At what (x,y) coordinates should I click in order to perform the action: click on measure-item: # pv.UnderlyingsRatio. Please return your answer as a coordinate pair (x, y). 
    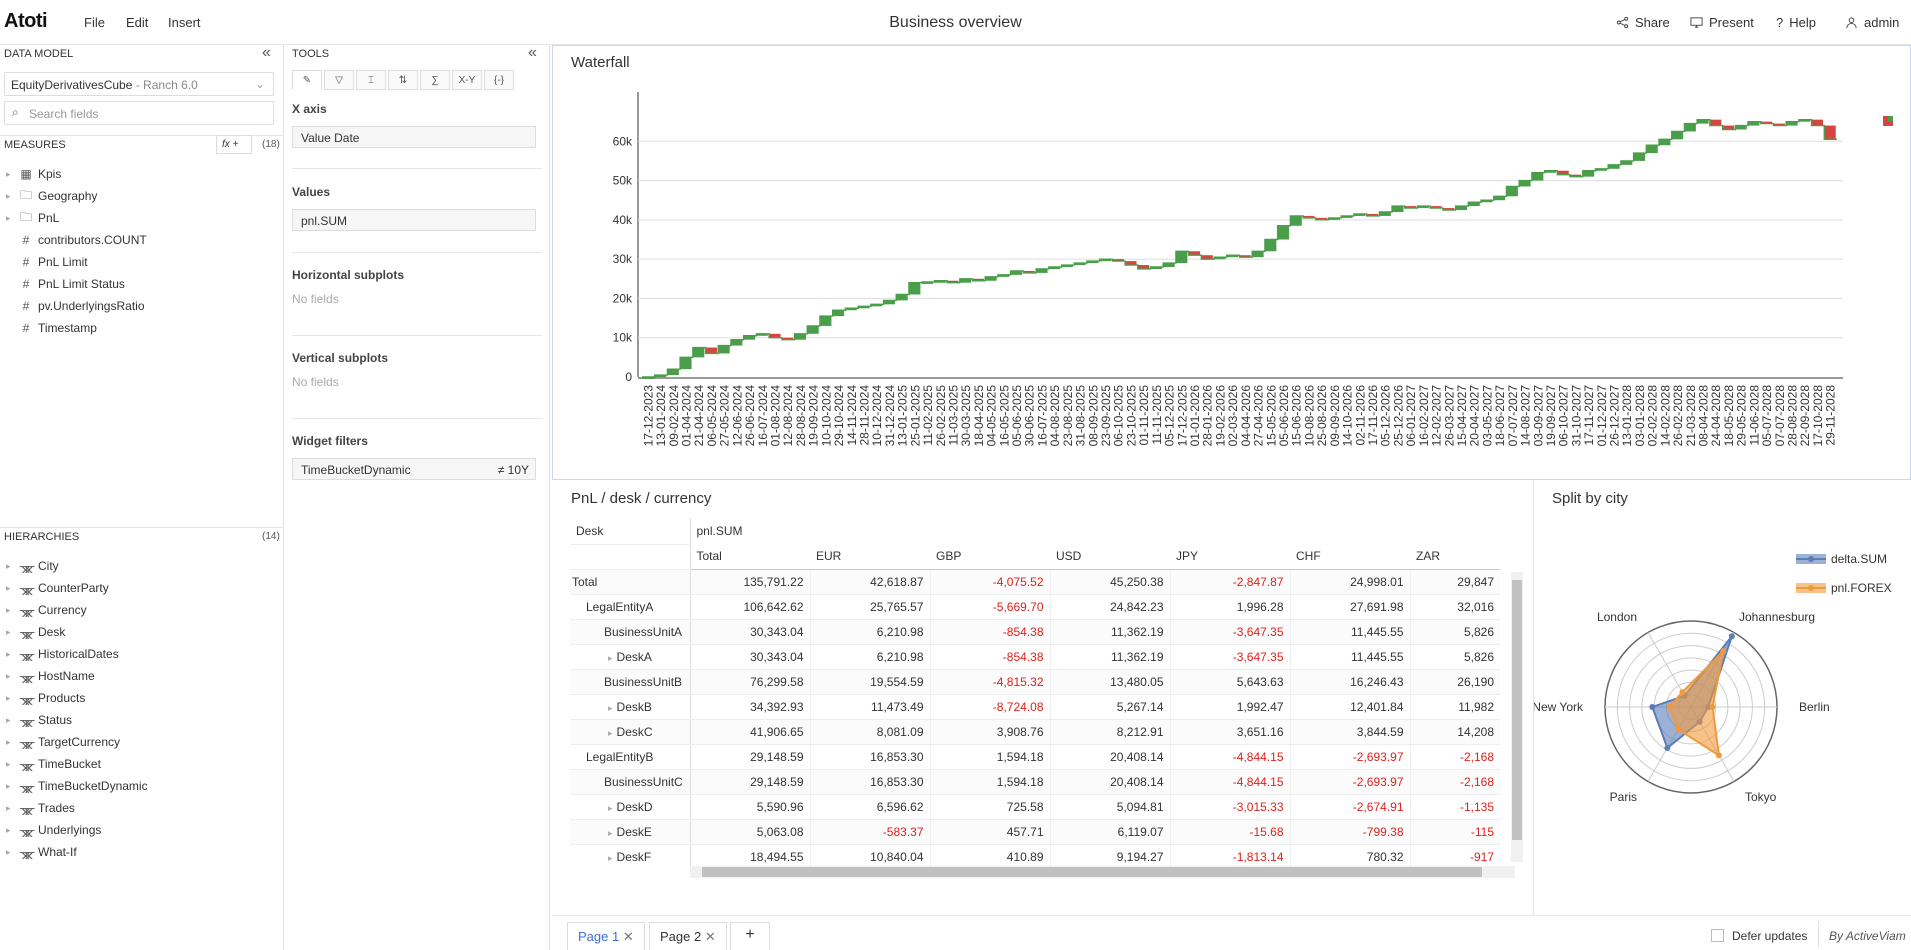
    Looking at the image, I should click on (75, 306).